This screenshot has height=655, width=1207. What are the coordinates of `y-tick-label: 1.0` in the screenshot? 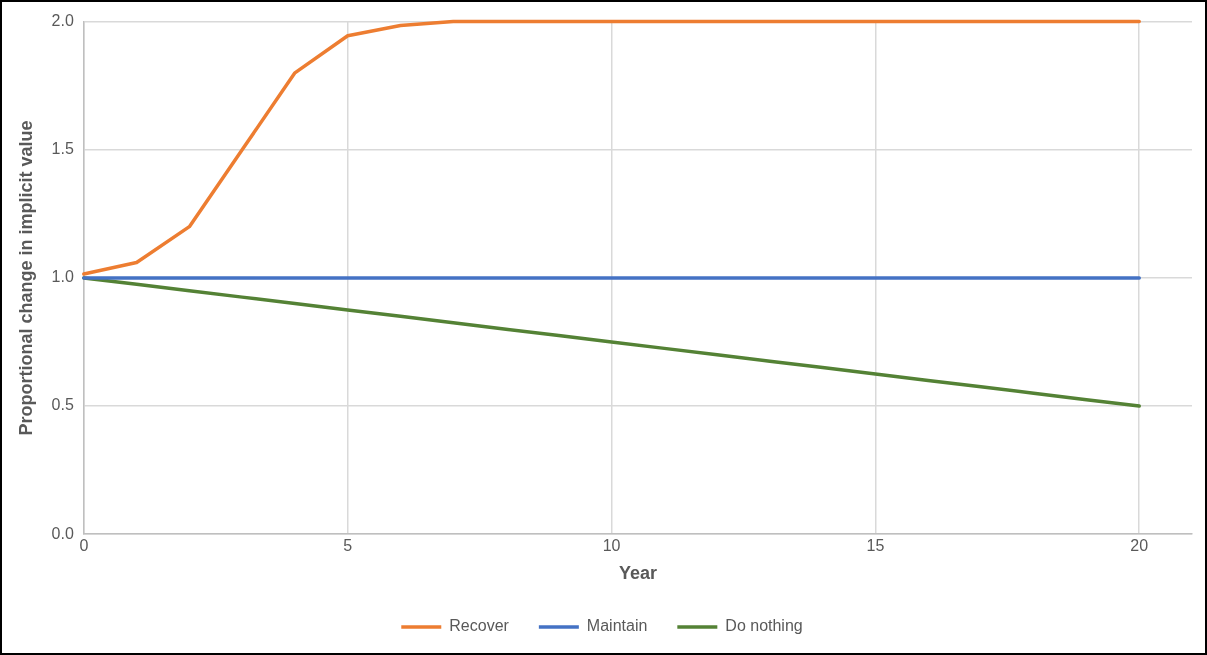 It's located at (62, 277).